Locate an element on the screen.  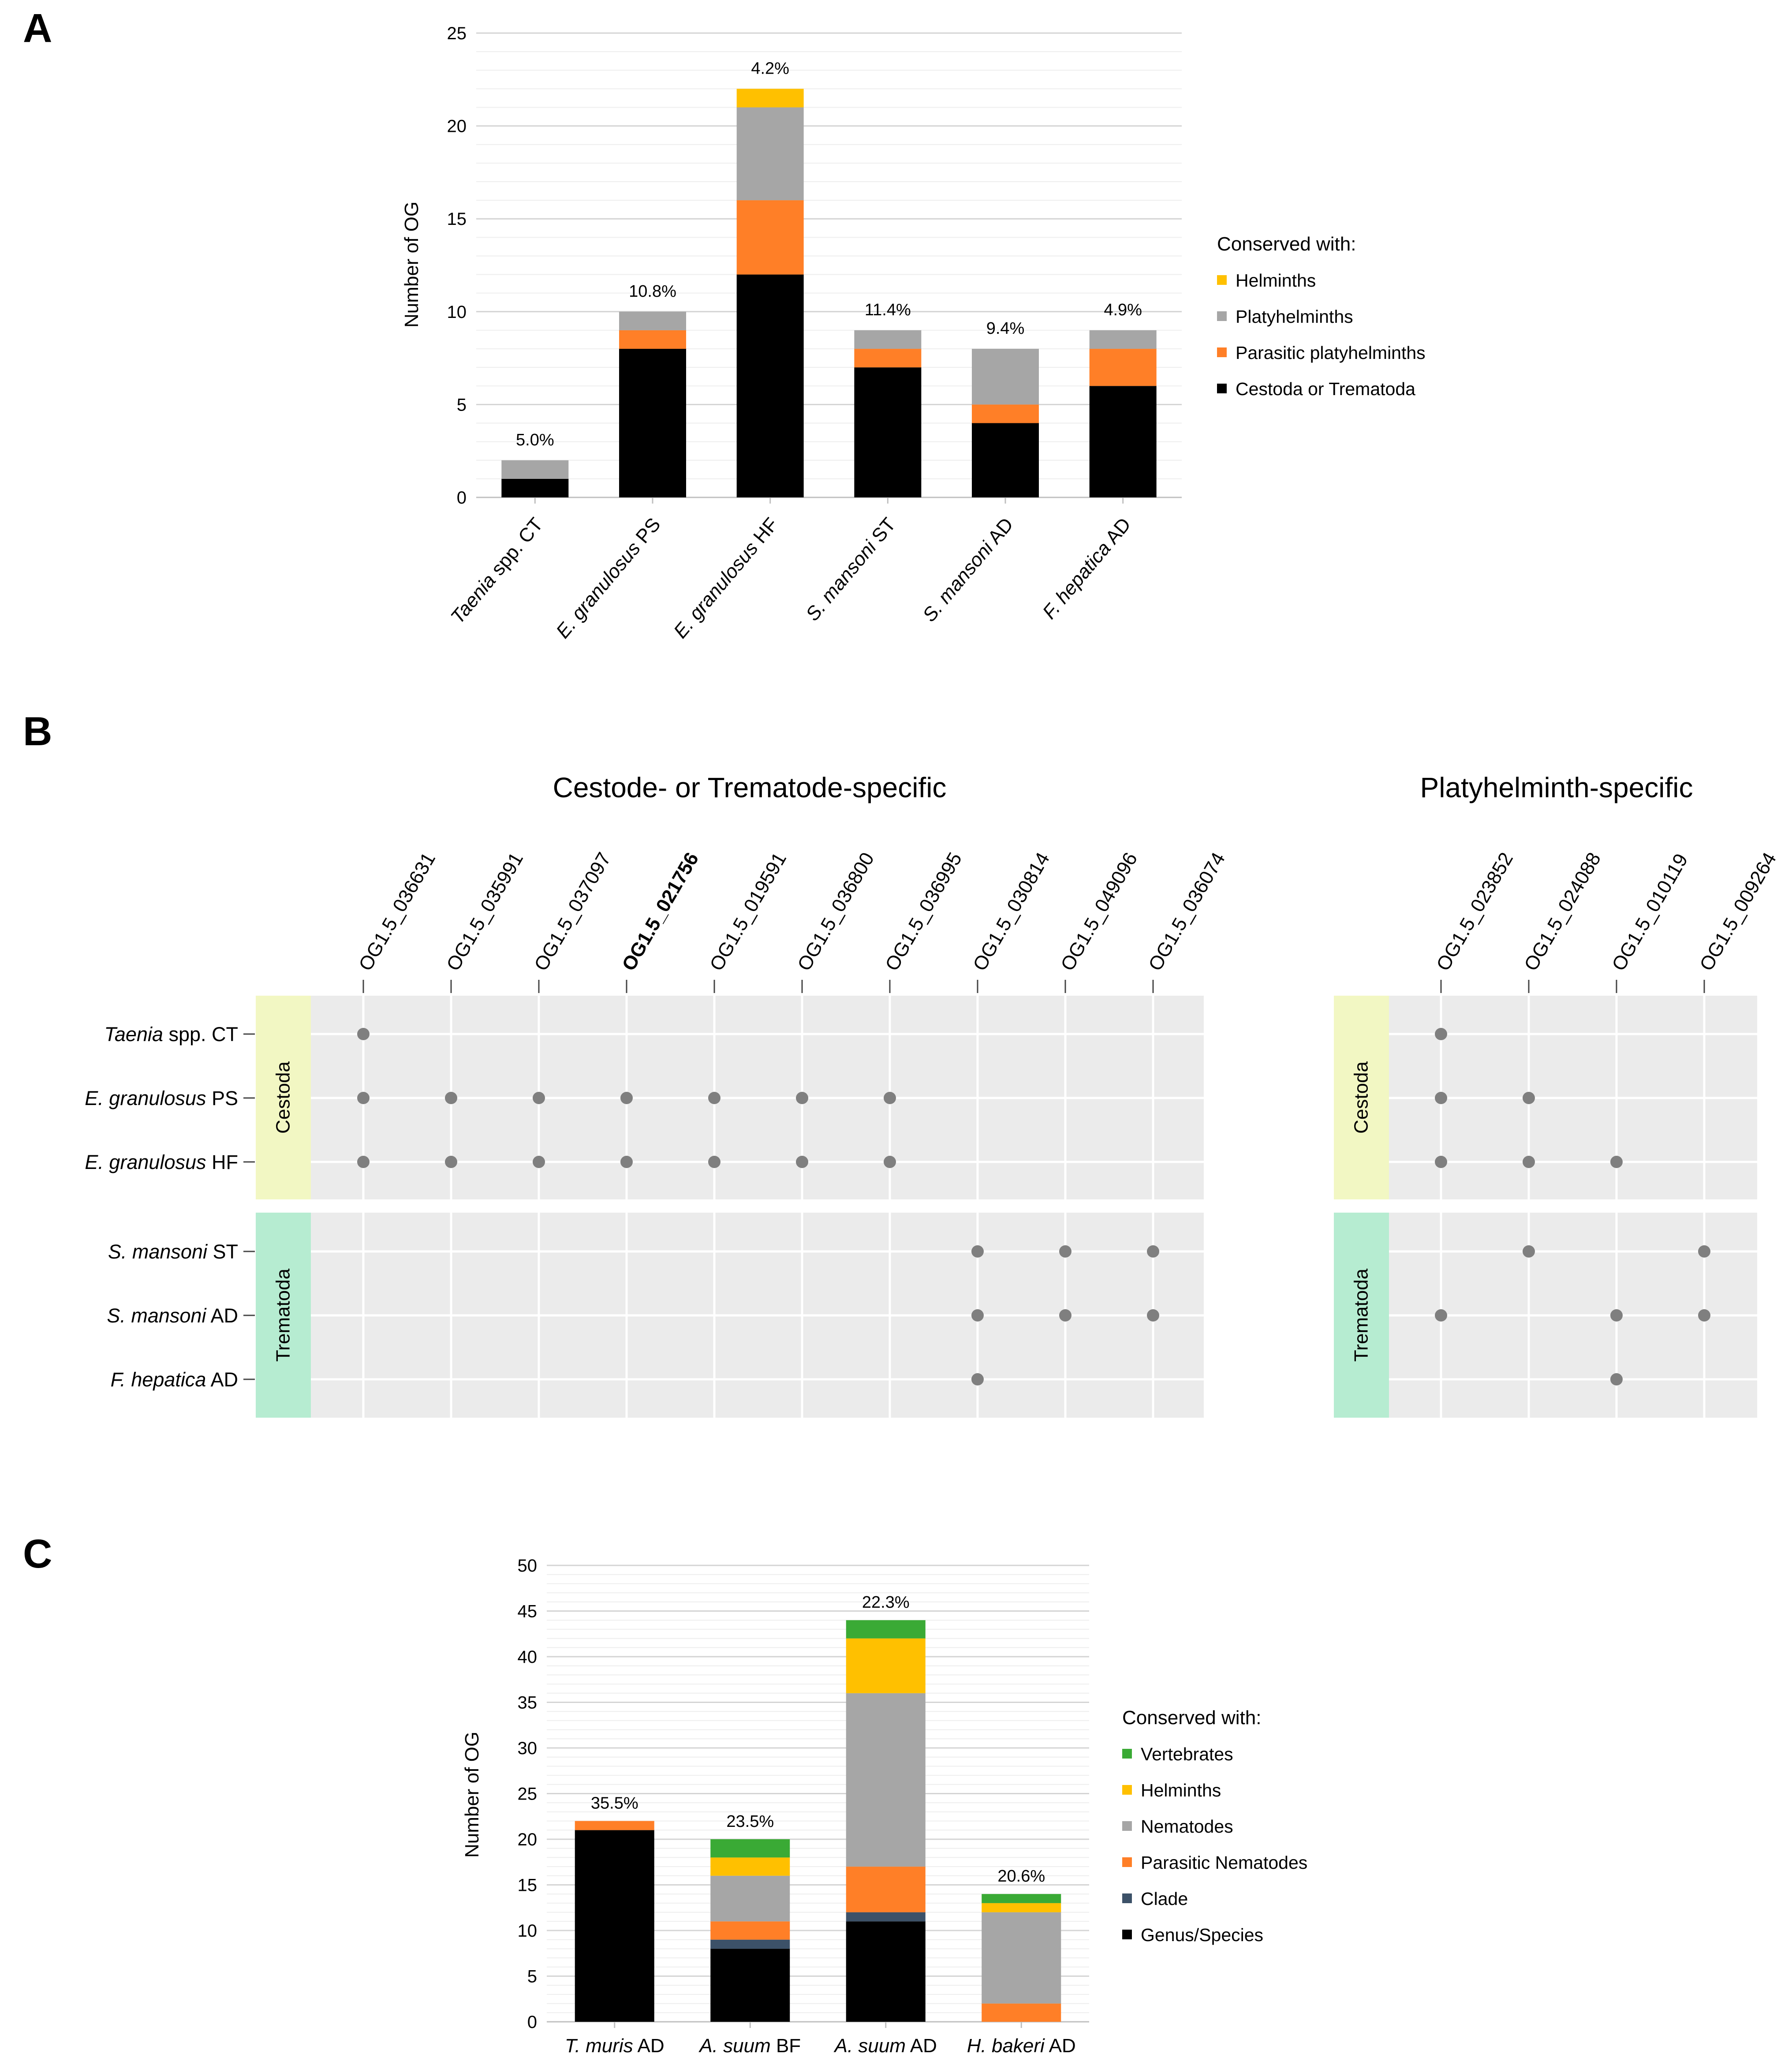
x-tick-label-italic: F. hepatica is located at coordinates (1076, 581).